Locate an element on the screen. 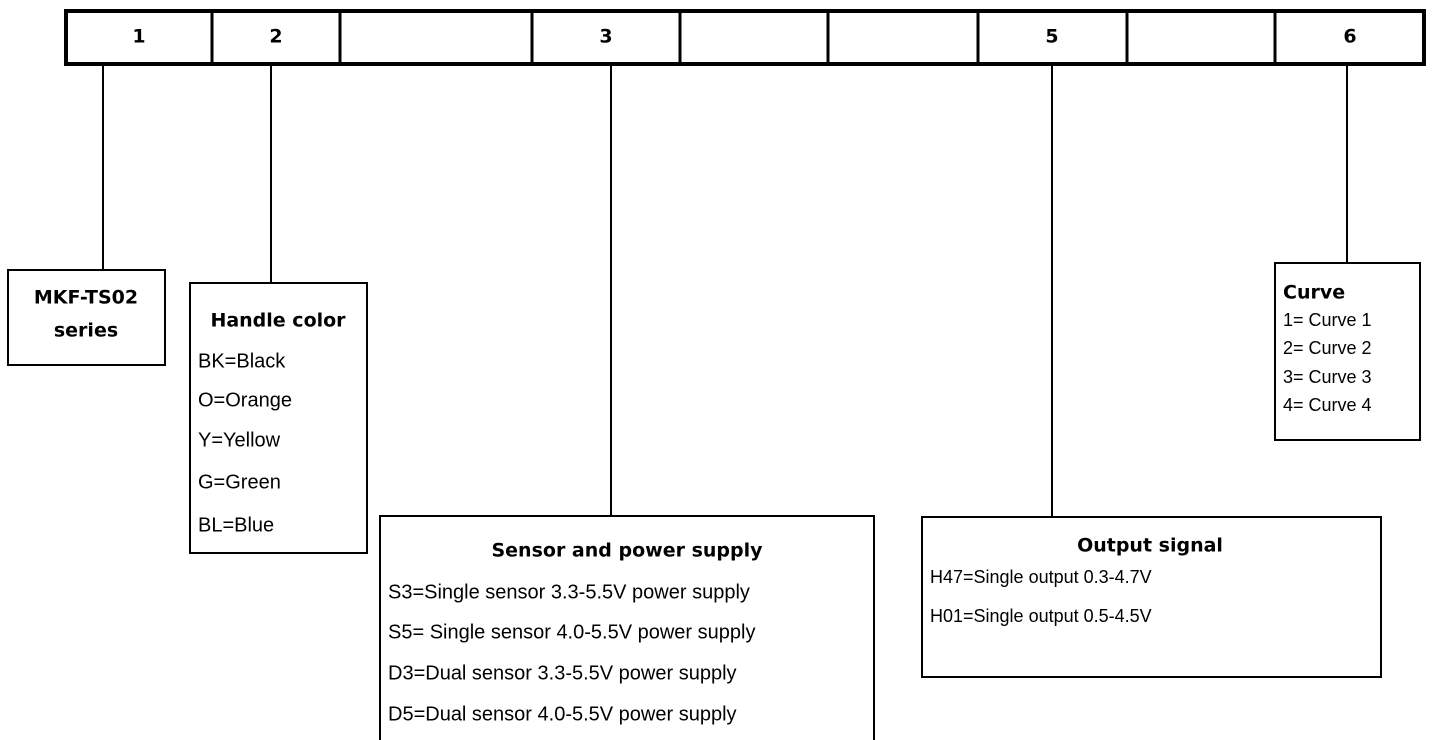  curve-box is located at coordinates (1347, 351).